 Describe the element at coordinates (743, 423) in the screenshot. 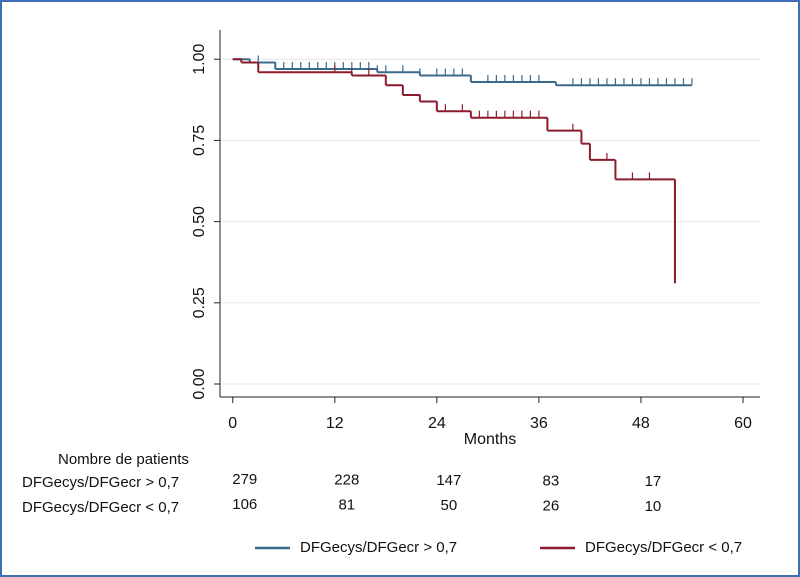

I see `x-tick-label: 60` at that location.